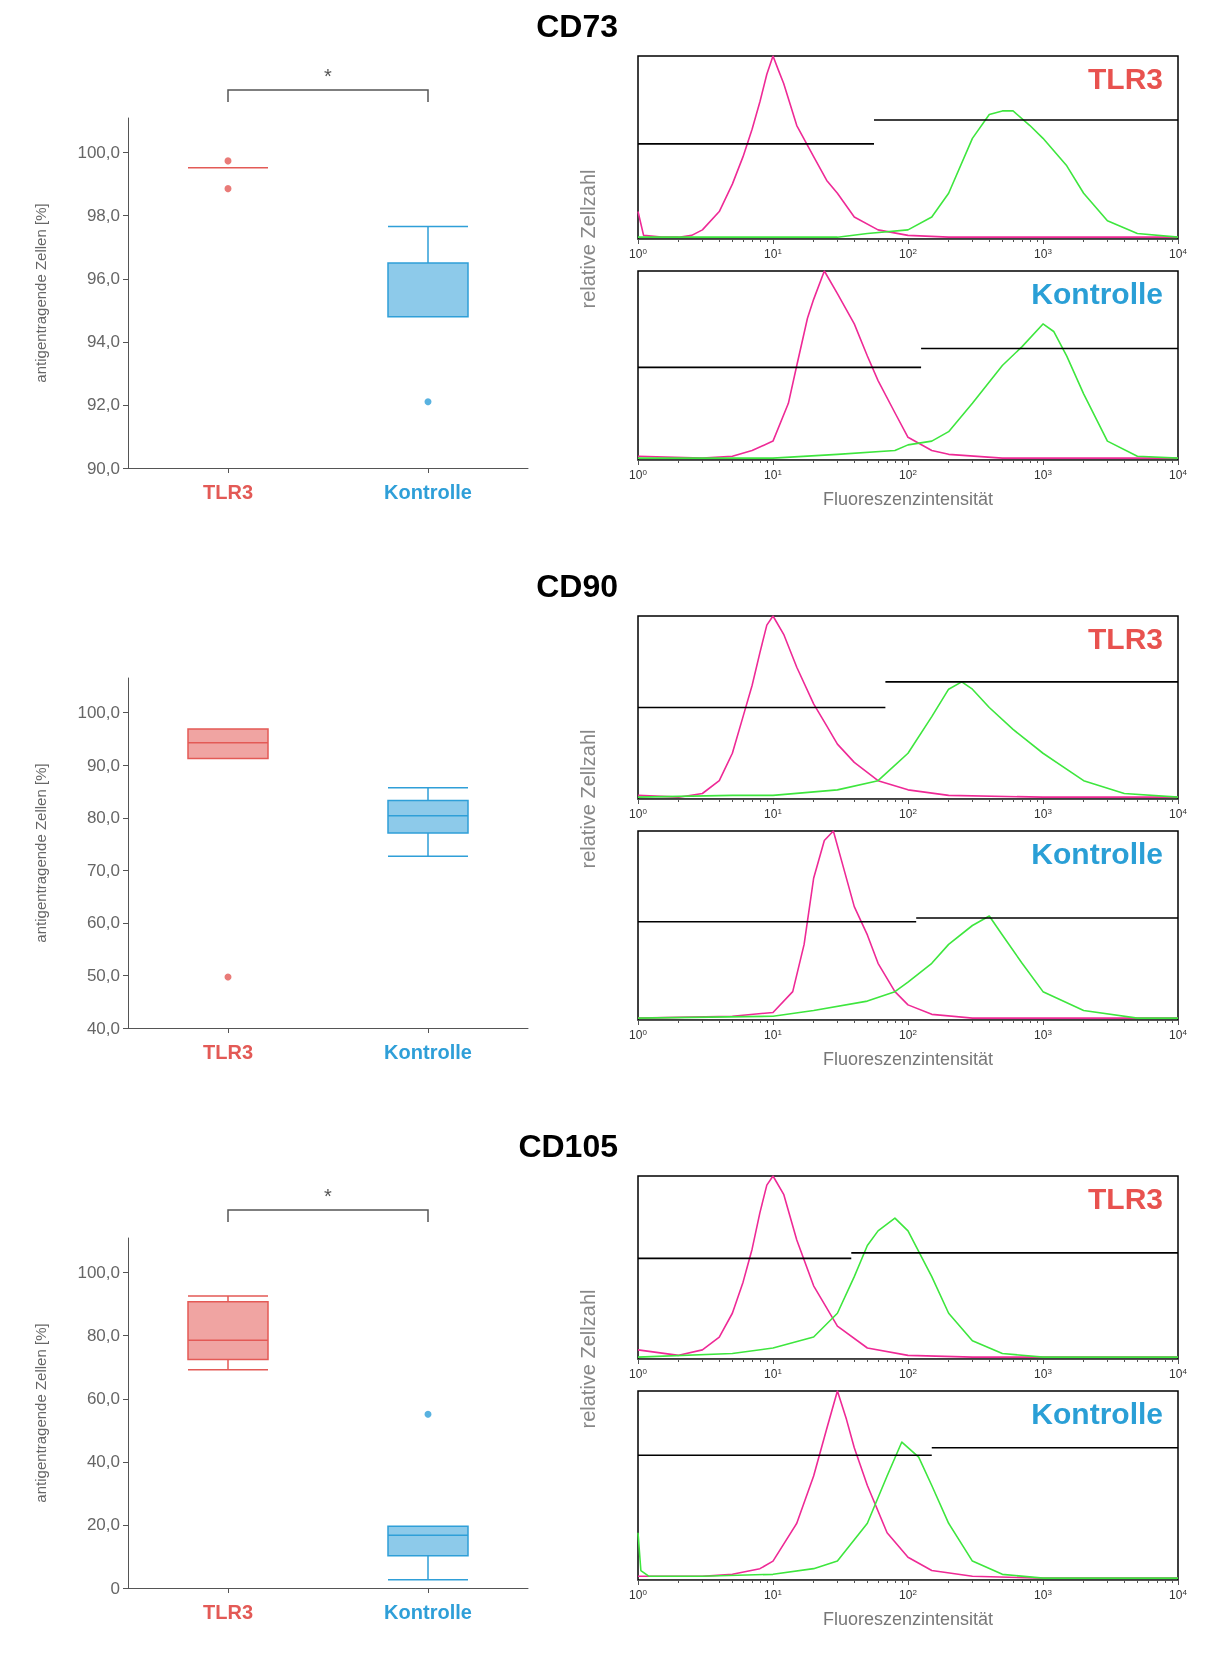 This screenshot has width=1211, height=1661. I want to click on y-tick-label: 0, so click(115, 1588).